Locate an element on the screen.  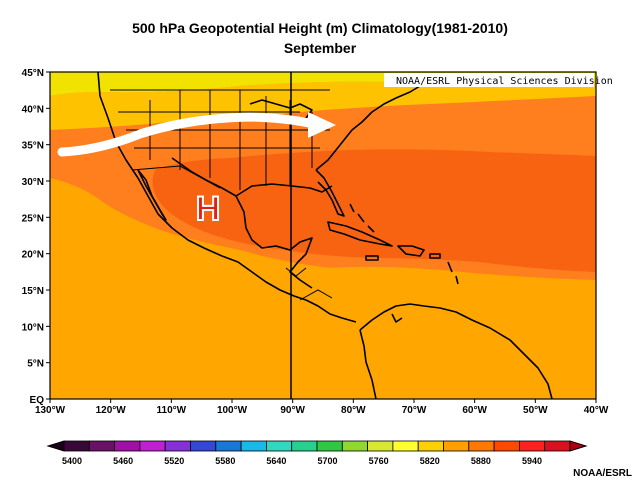
colorbar-min-arrow is located at coordinates (55, 446).